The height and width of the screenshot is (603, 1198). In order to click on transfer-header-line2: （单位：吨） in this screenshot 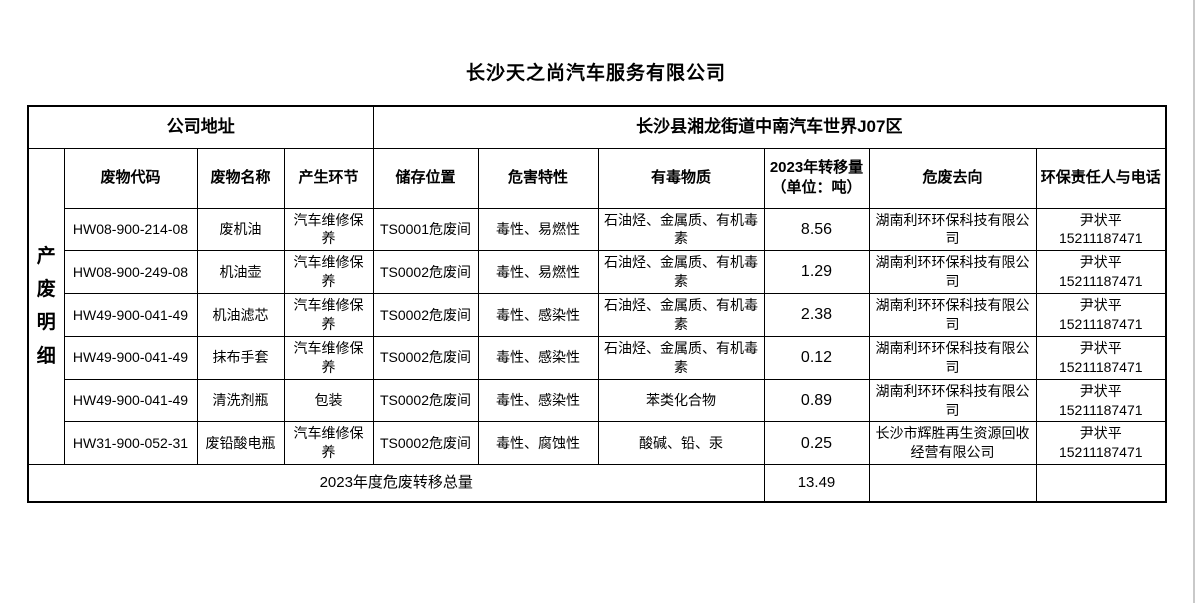, I will do `click(816, 187)`.